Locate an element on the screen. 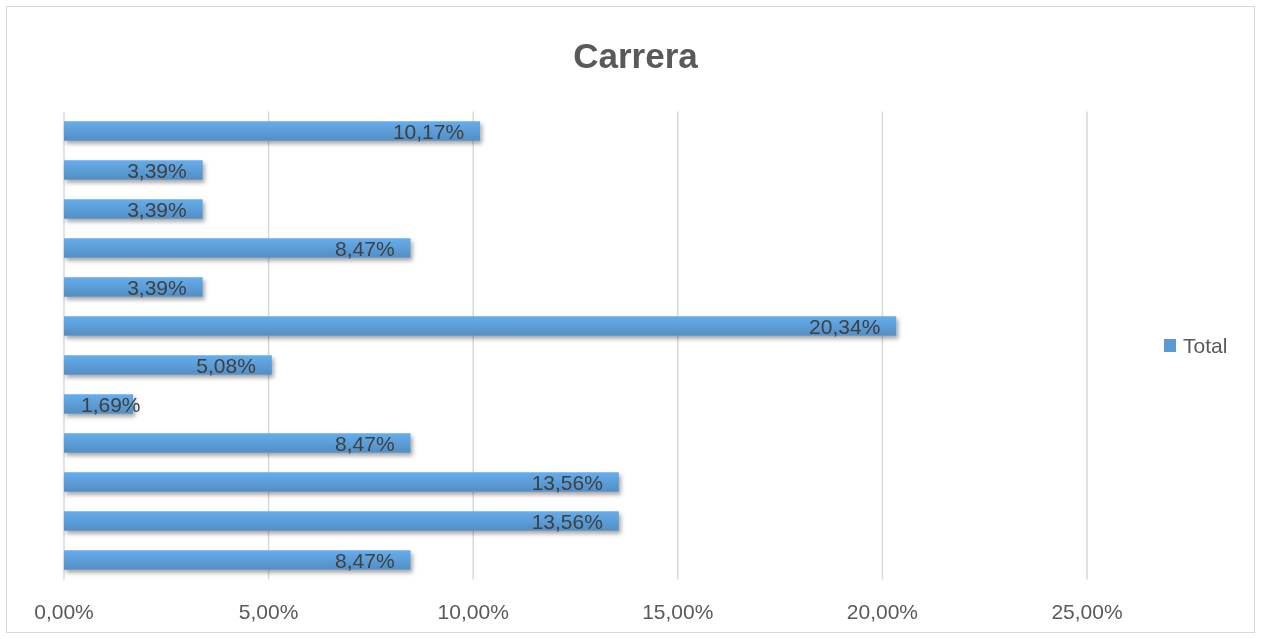 Image resolution: width=1261 pixels, height=639 pixels. x-tick-label: 20,00% is located at coordinates (882, 611).